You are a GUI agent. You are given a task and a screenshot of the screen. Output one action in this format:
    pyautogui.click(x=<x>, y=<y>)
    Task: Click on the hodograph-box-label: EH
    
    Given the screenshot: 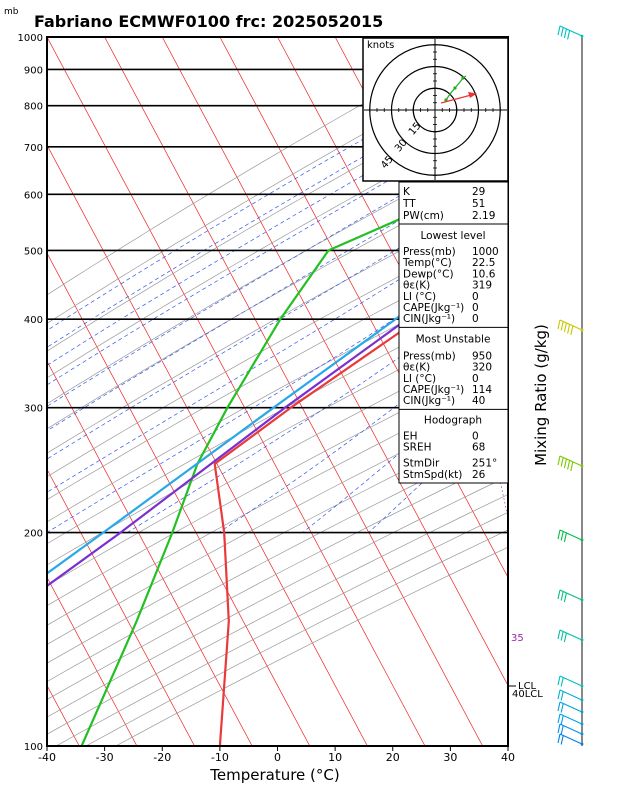 What is the action you would take?
    pyautogui.click(x=410, y=436)
    